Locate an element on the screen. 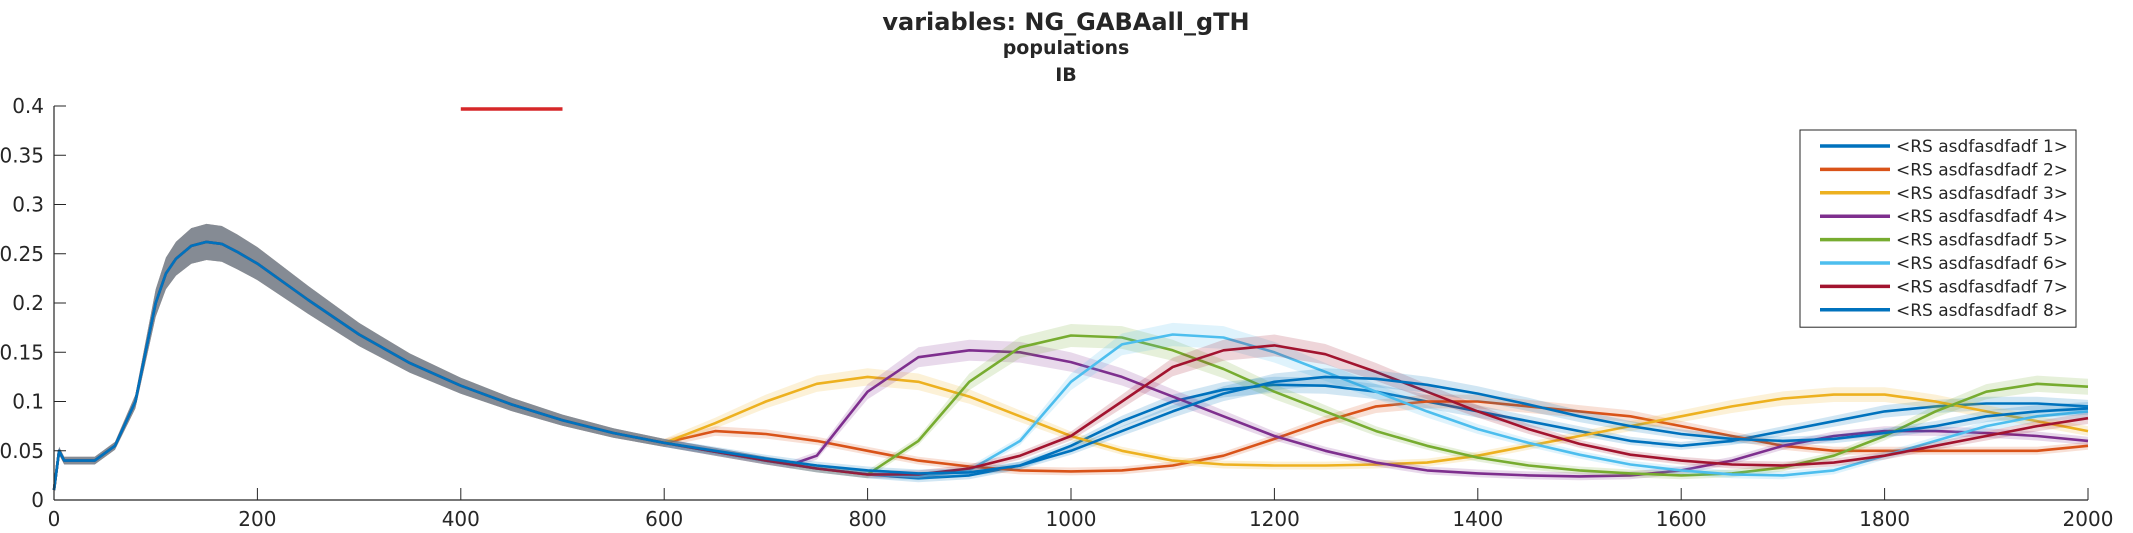 This screenshot has width=2133, height=533. chart-subtitle-population: IB is located at coordinates (1066, 75).